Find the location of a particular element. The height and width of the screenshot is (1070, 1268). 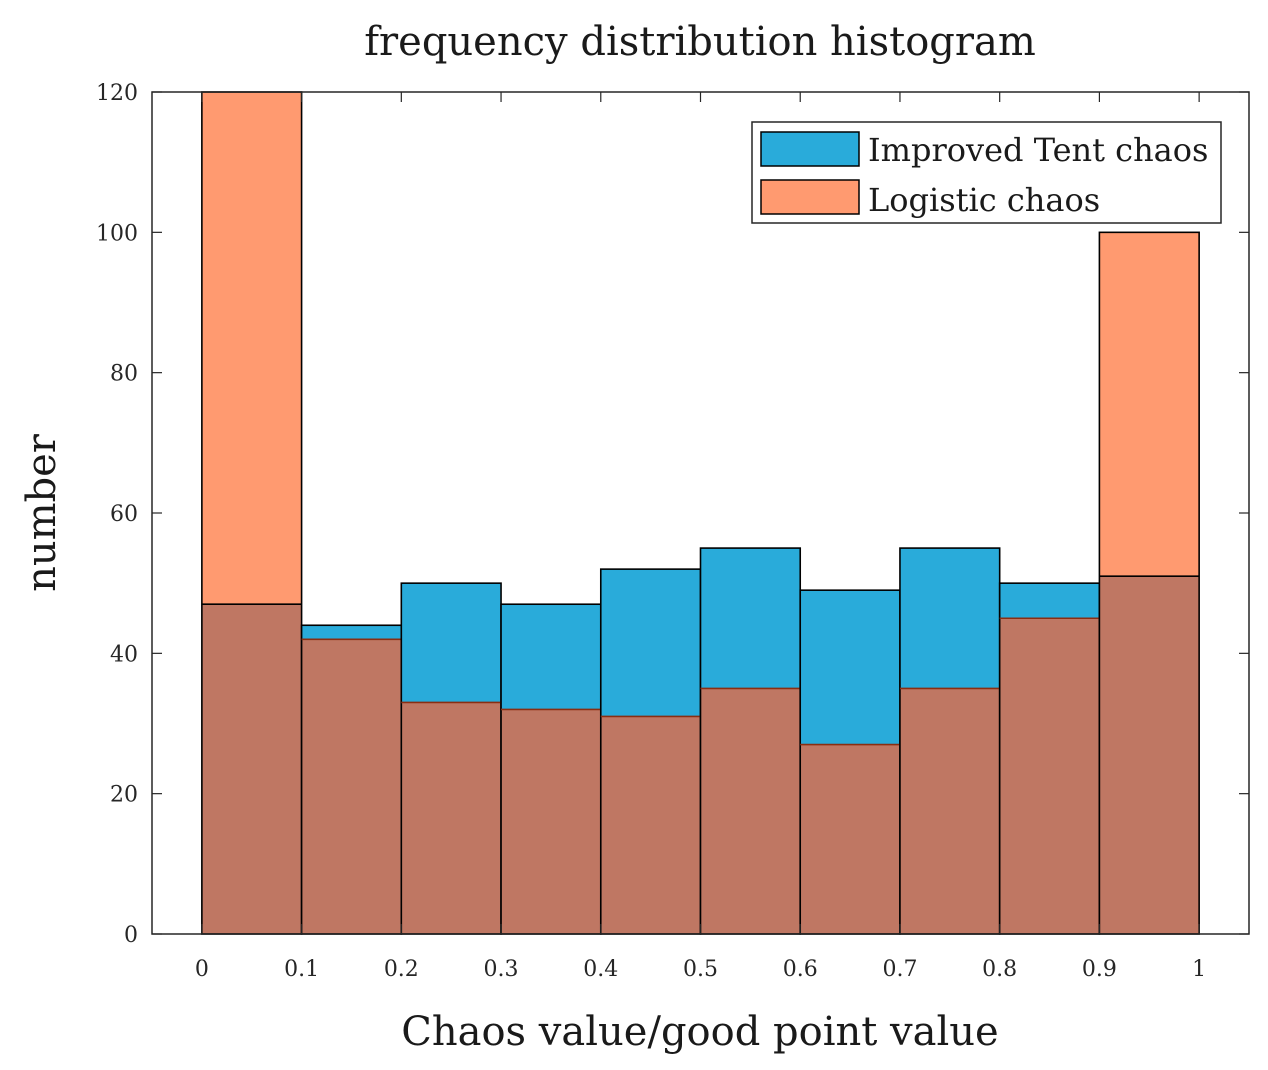

y-tick-label: 80 is located at coordinates (124, 374).